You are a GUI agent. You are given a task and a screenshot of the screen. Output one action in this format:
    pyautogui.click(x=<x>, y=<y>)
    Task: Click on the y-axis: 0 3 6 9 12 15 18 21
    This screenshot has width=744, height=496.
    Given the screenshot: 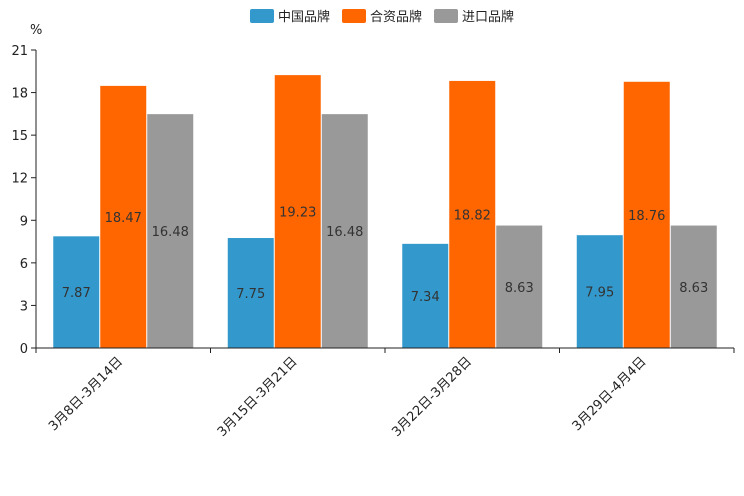 What is the action you would take?
    pyautogui.click(x=24, y=200)
    